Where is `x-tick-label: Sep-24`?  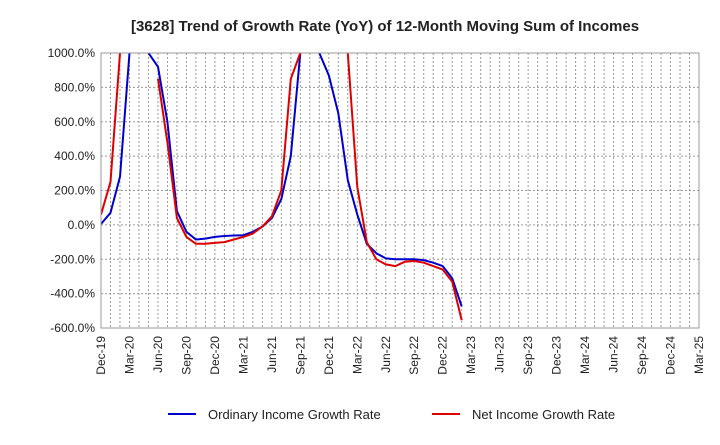
x-tick-label: Sep-24 is located at coordinates (642, 355).